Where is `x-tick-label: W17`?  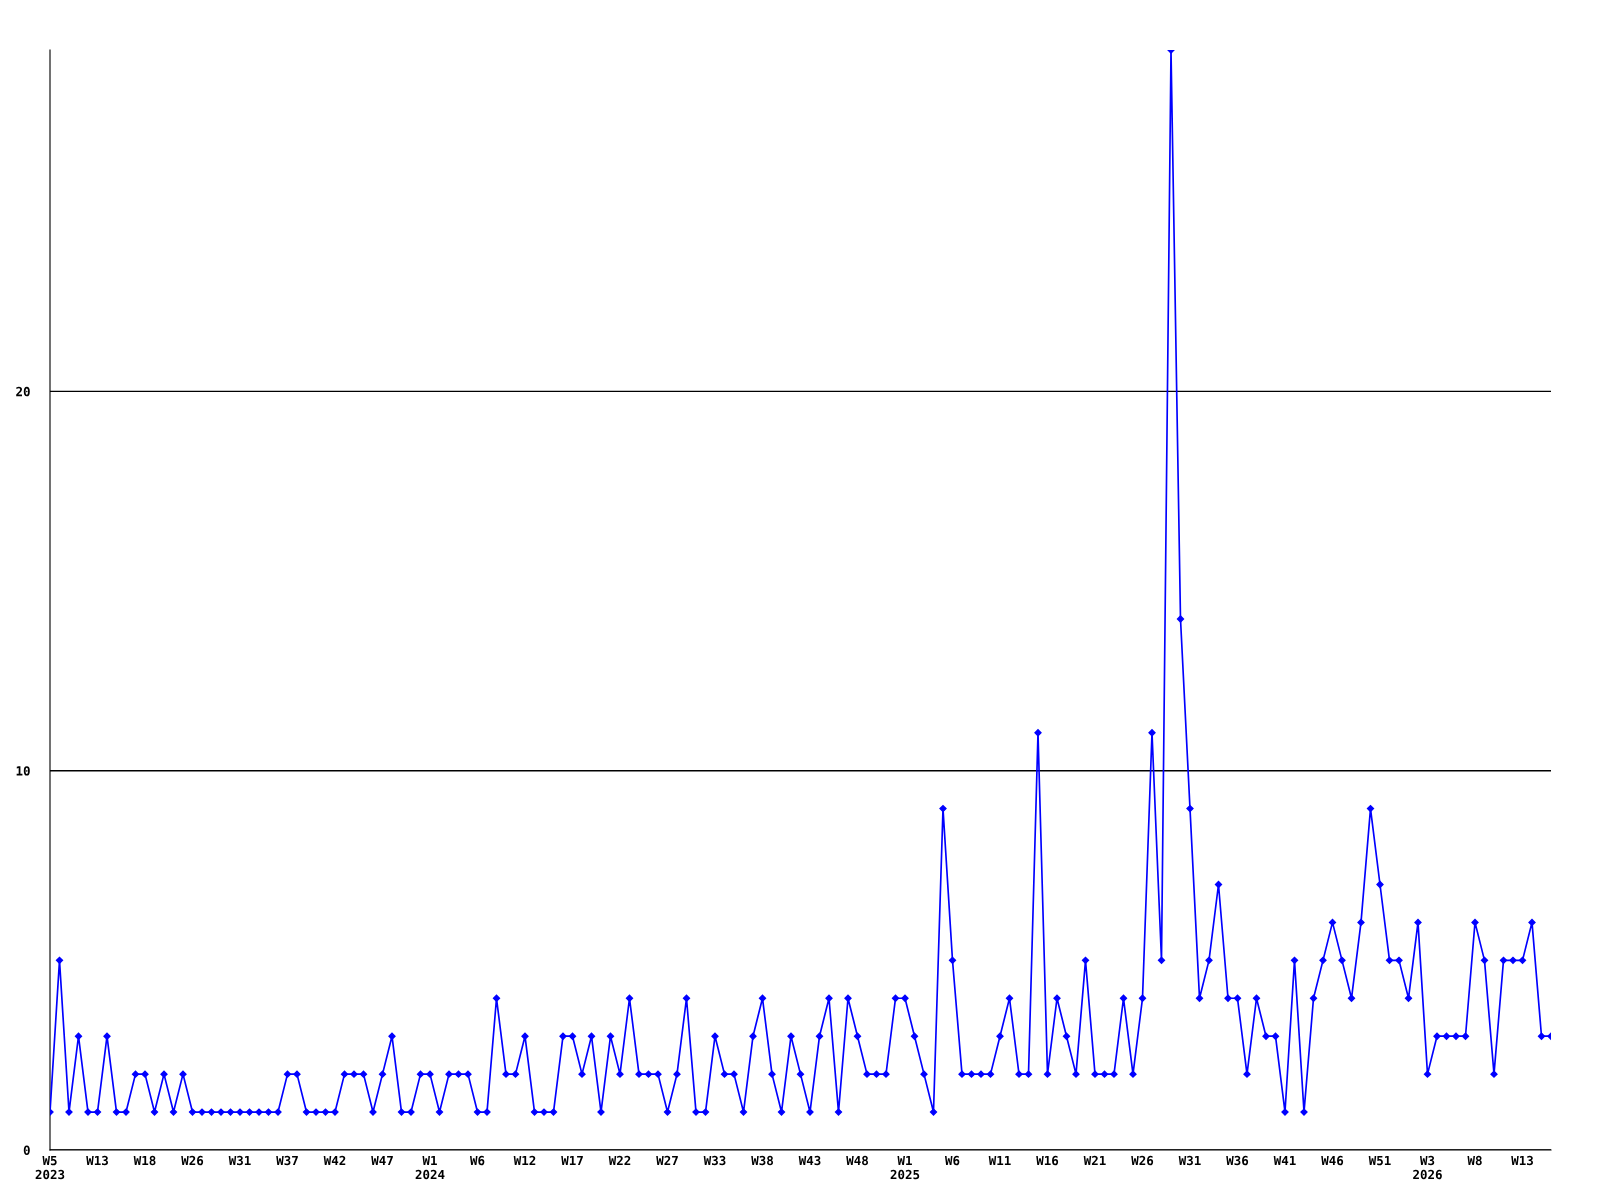 x-tick-label: W17 is located at coordinates (572, 1160).